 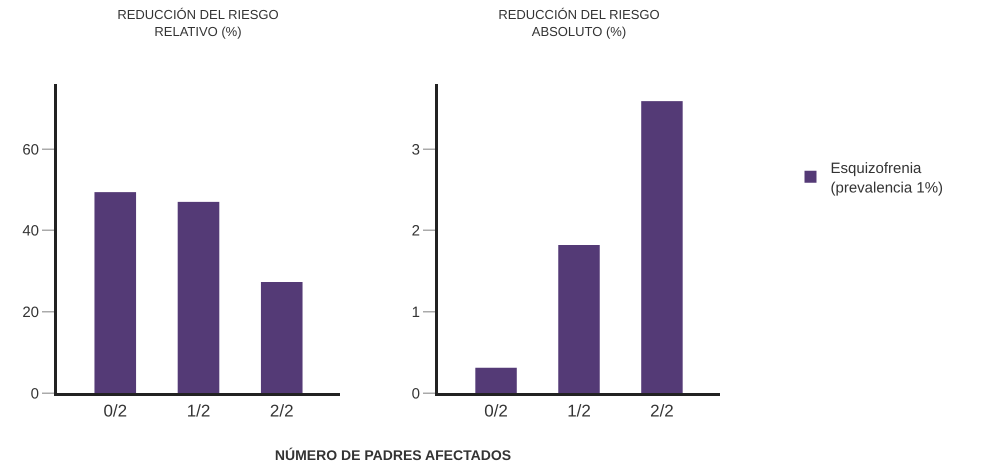 I want to click on y-tick-label: 2, so click(x=416, y=231).